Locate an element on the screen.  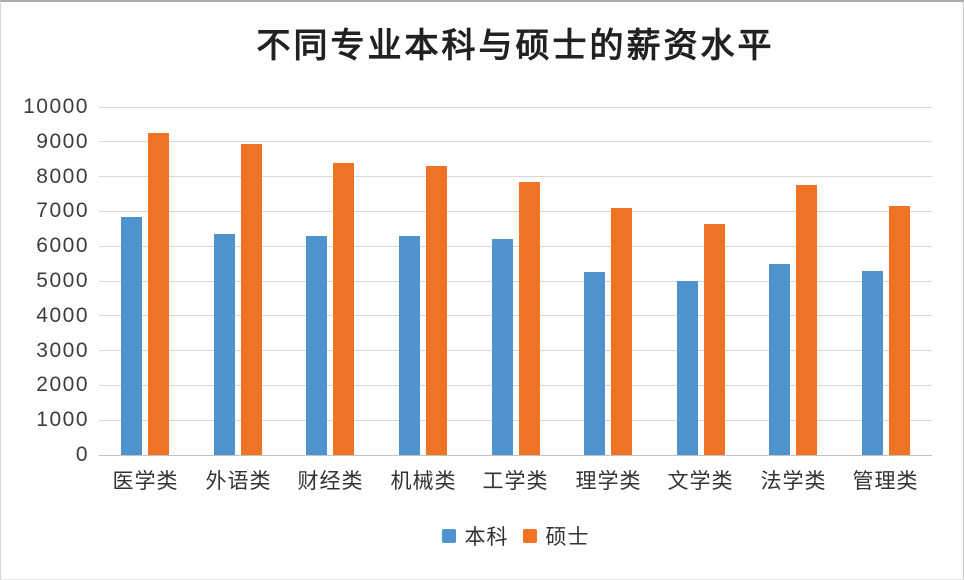
x-label-7: 法学类 is located at coordinates (793, 481).